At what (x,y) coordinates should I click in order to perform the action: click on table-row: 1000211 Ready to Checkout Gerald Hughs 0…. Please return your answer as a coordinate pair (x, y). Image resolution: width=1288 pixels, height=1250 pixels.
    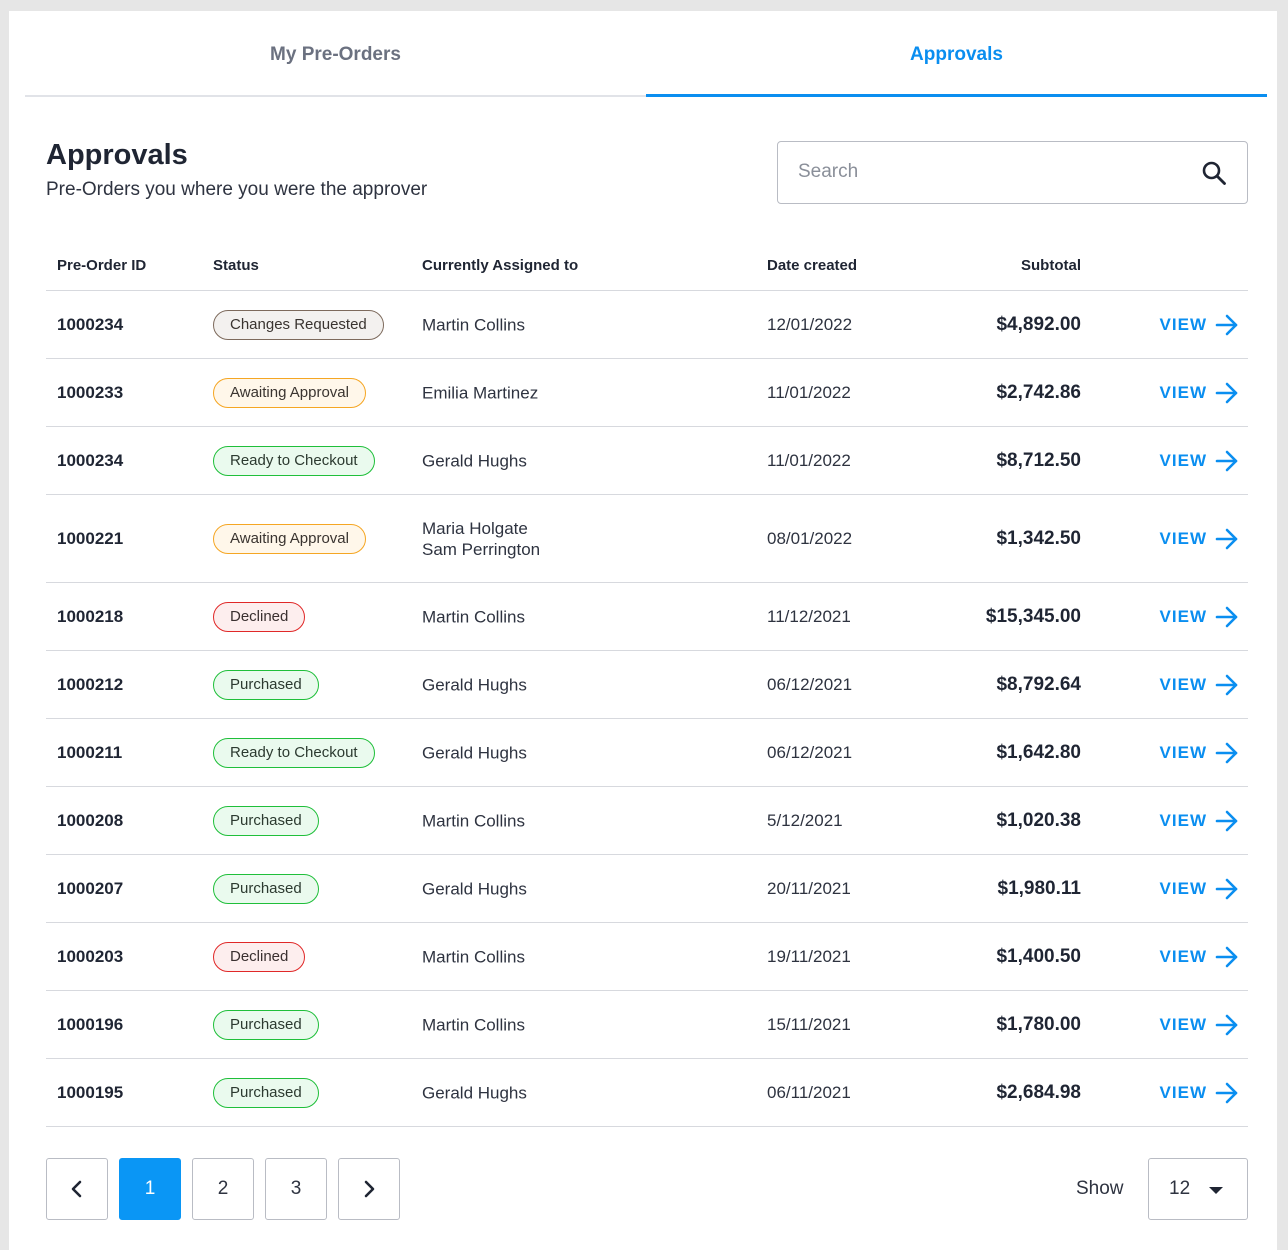
    Looking at the image, I should click on (647, 753).